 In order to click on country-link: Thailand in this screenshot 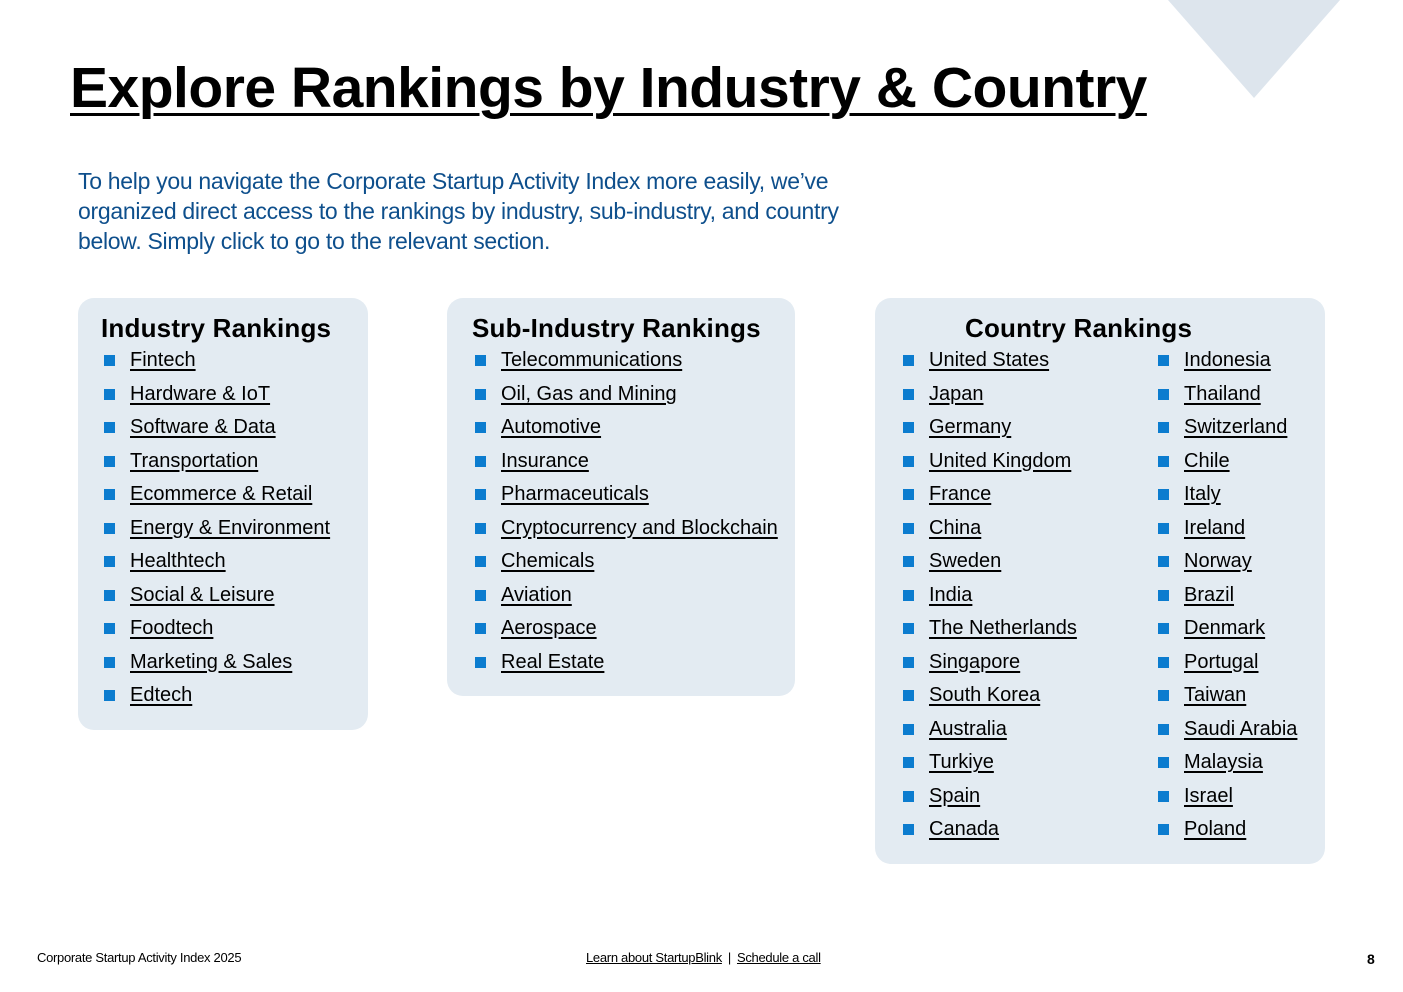, I will do `click(1222, 393)`.